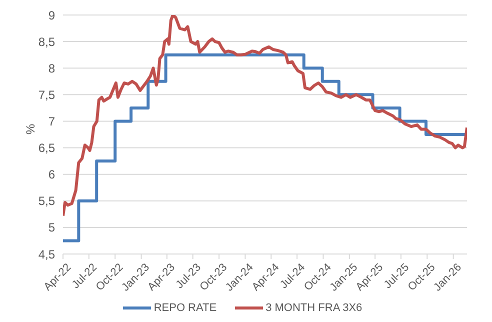 The width and height of the screenshot is (492, 322). Describe the element at coordinates (47, 95) in the screenshot. I see `y-tick-label: 7,5` at that location.